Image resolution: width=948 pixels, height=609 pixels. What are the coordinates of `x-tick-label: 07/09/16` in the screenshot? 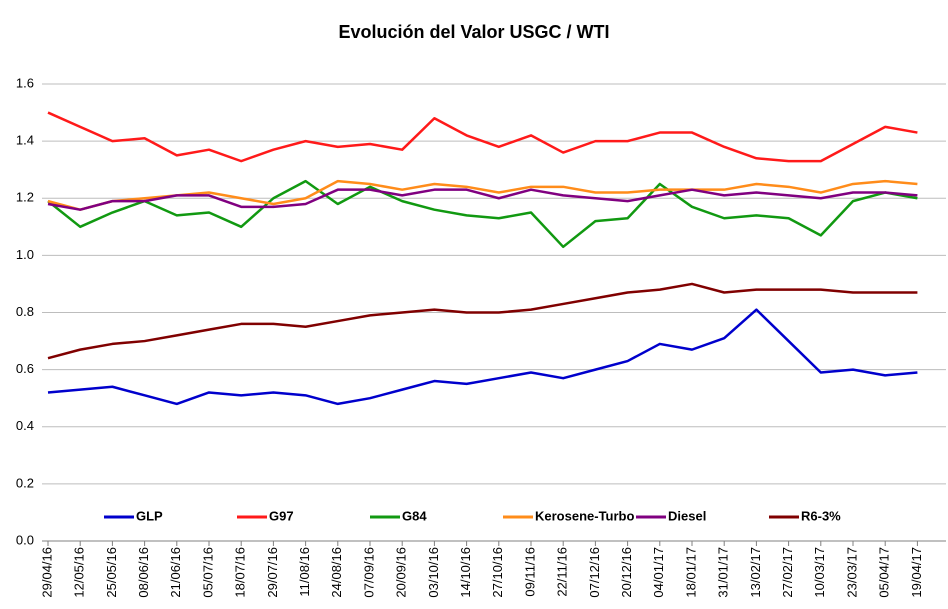 It's located at (368, 572).